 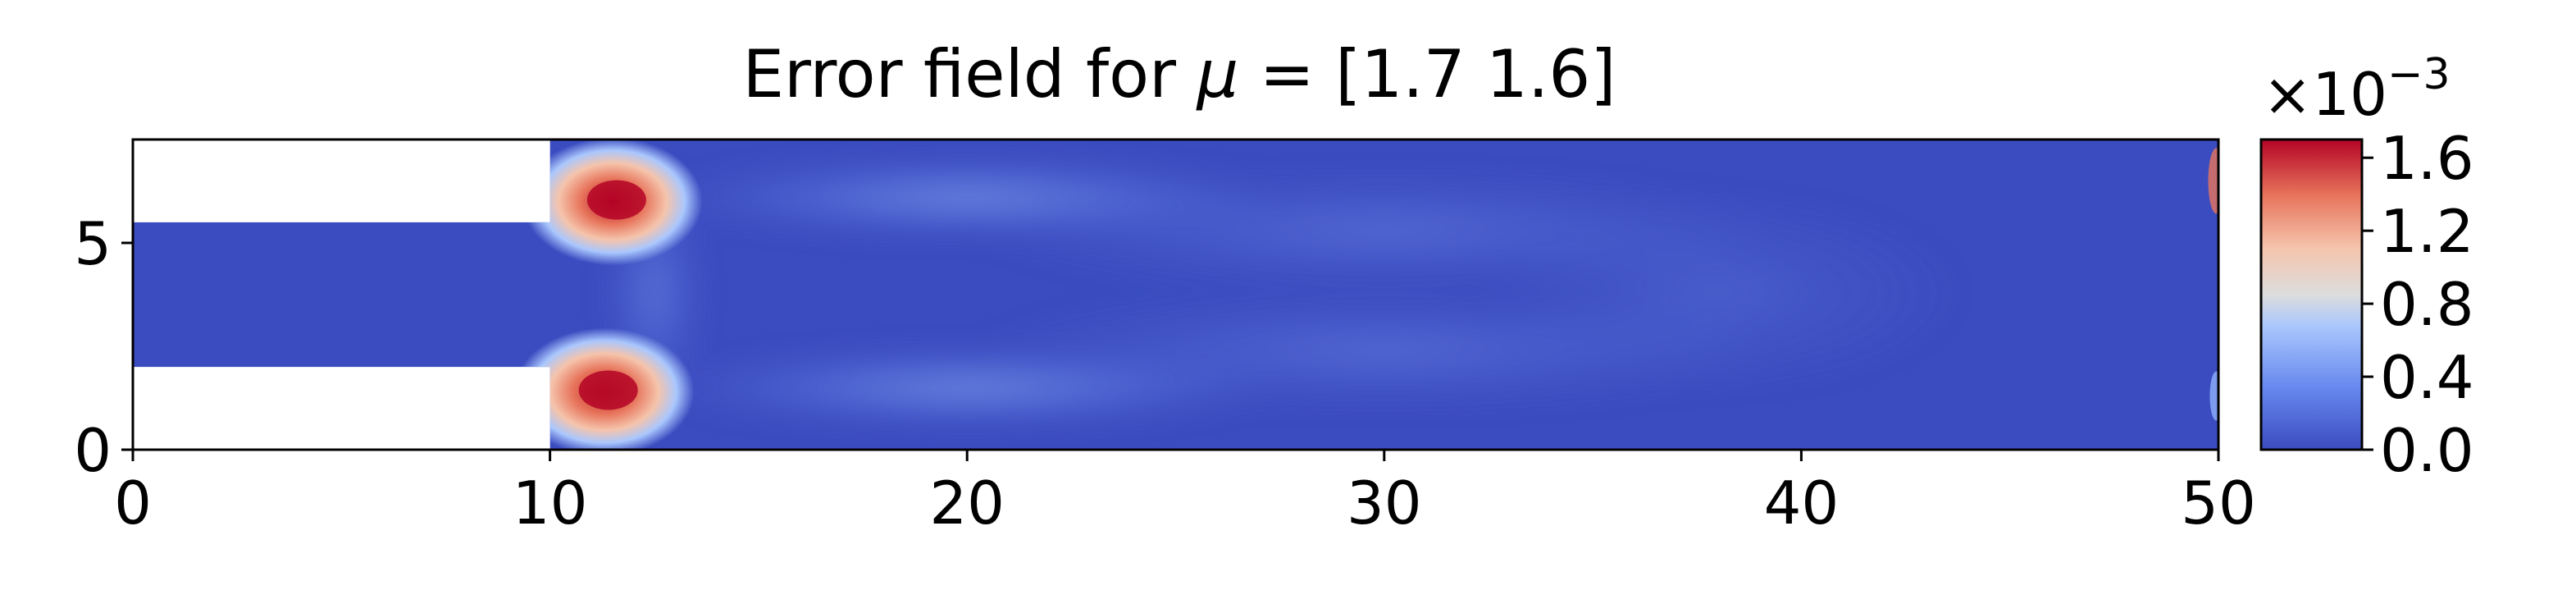 What do you see at coordinates (969, 74) in the screenshot?
I see `title-prefix: Error field for` at bounding box center [969, 74].